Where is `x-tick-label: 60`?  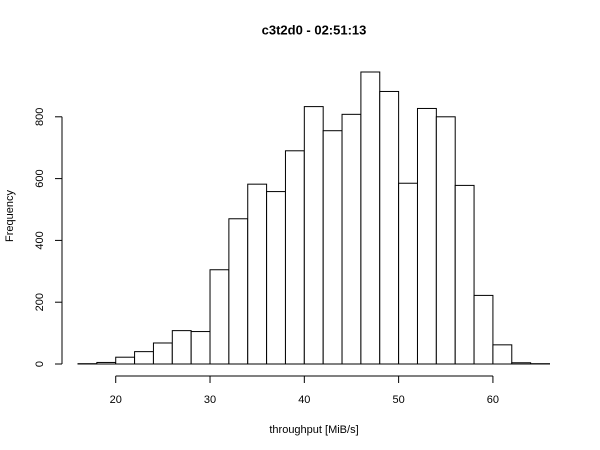 x-tick-label: 60 is located at coordinates (493, 400).